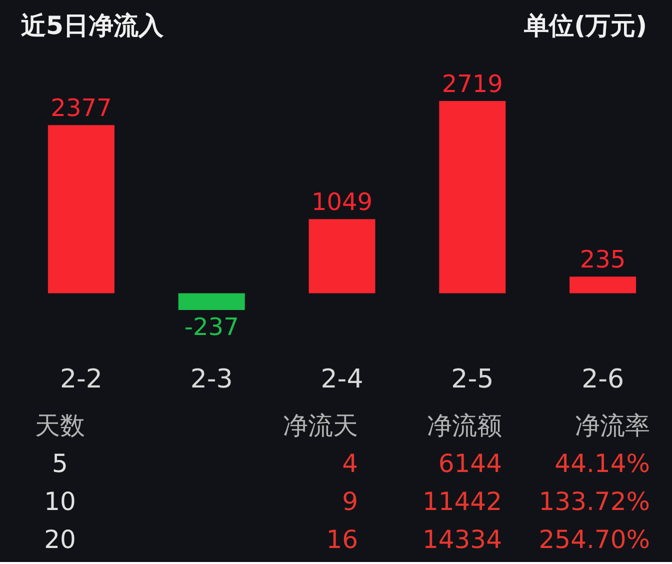  What do you see at coordinates (594, 539) in the screenshot?
I see `text: 254.70%` at bounding box center [594, 539].